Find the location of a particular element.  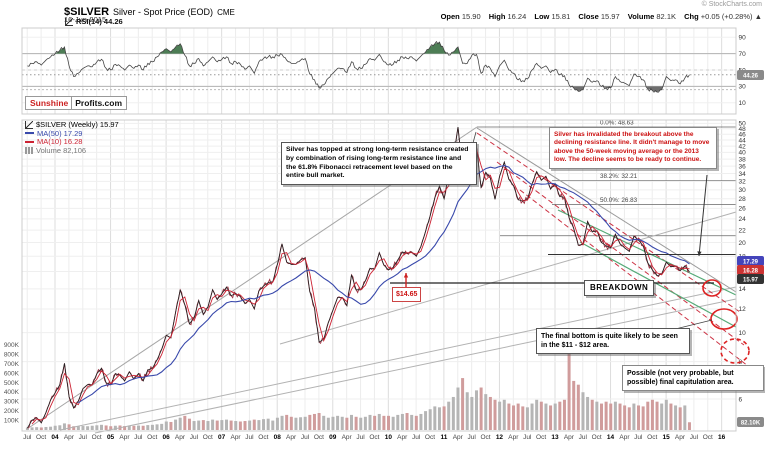

svg-text: 20 is located at coordinates (743, 243).